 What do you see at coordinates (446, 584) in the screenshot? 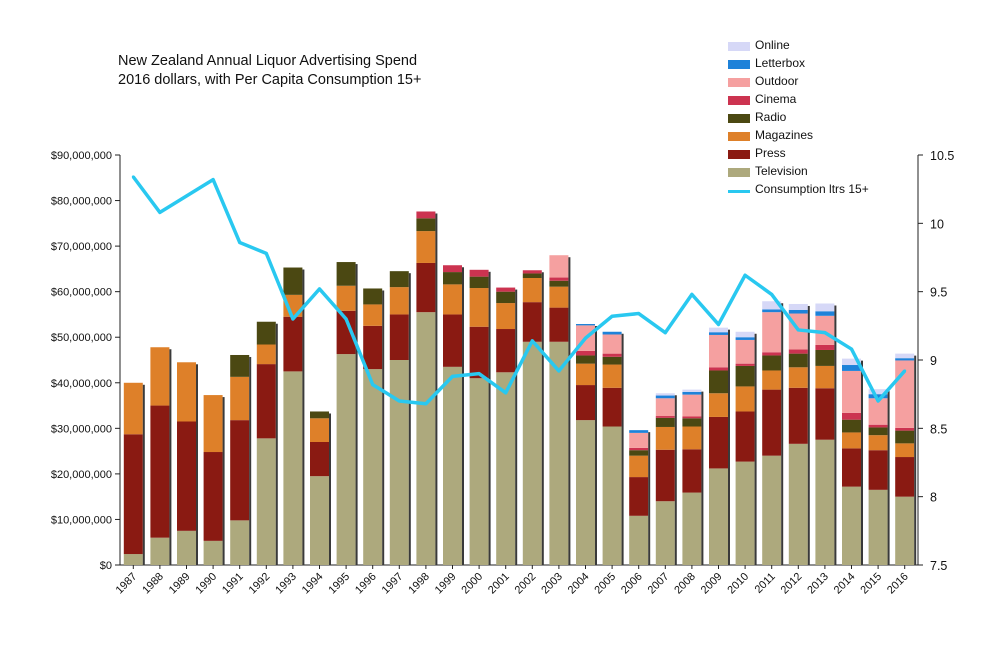
I see `x-tick-label: 1999` at bounding box center [446, 584].